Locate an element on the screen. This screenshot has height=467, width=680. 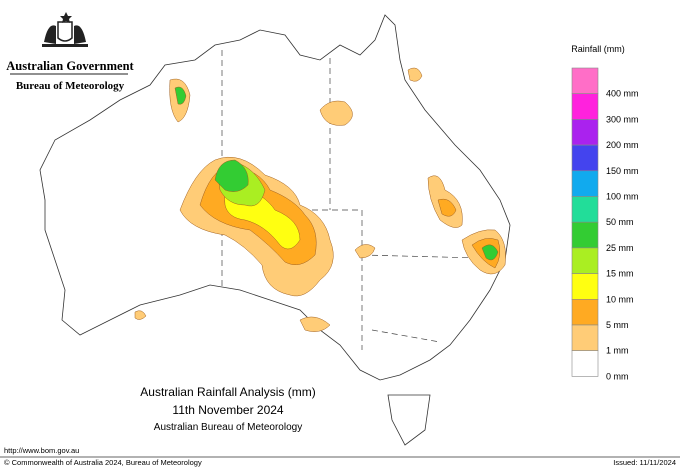
legend-label: 5 mm is located at coordinates (617, 325).